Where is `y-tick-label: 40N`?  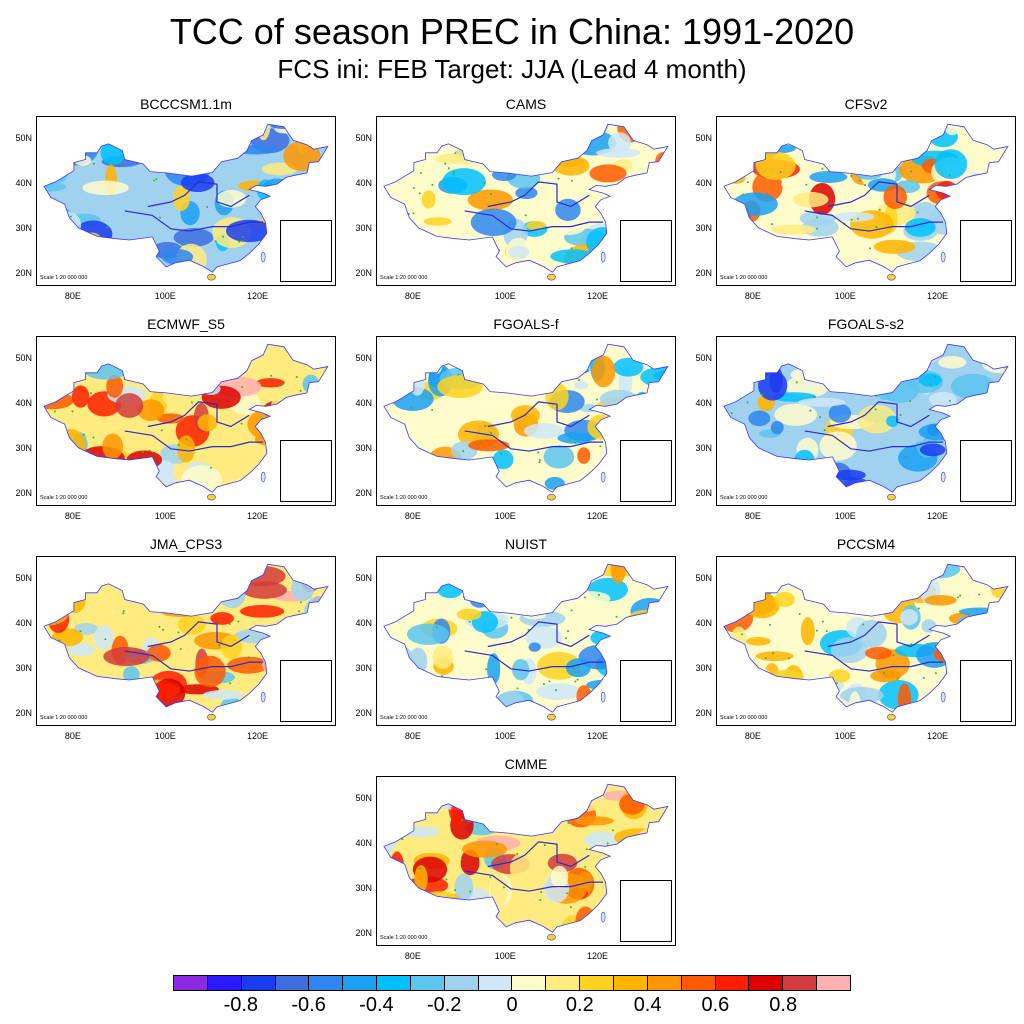 y-tick-label: 40N is located at coordinates (363, 183).